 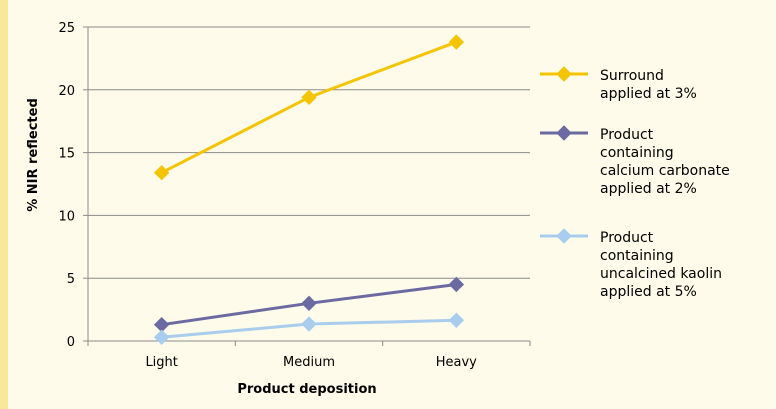 I want to click on y-tick-label: 10, so click(x=66, y=216).